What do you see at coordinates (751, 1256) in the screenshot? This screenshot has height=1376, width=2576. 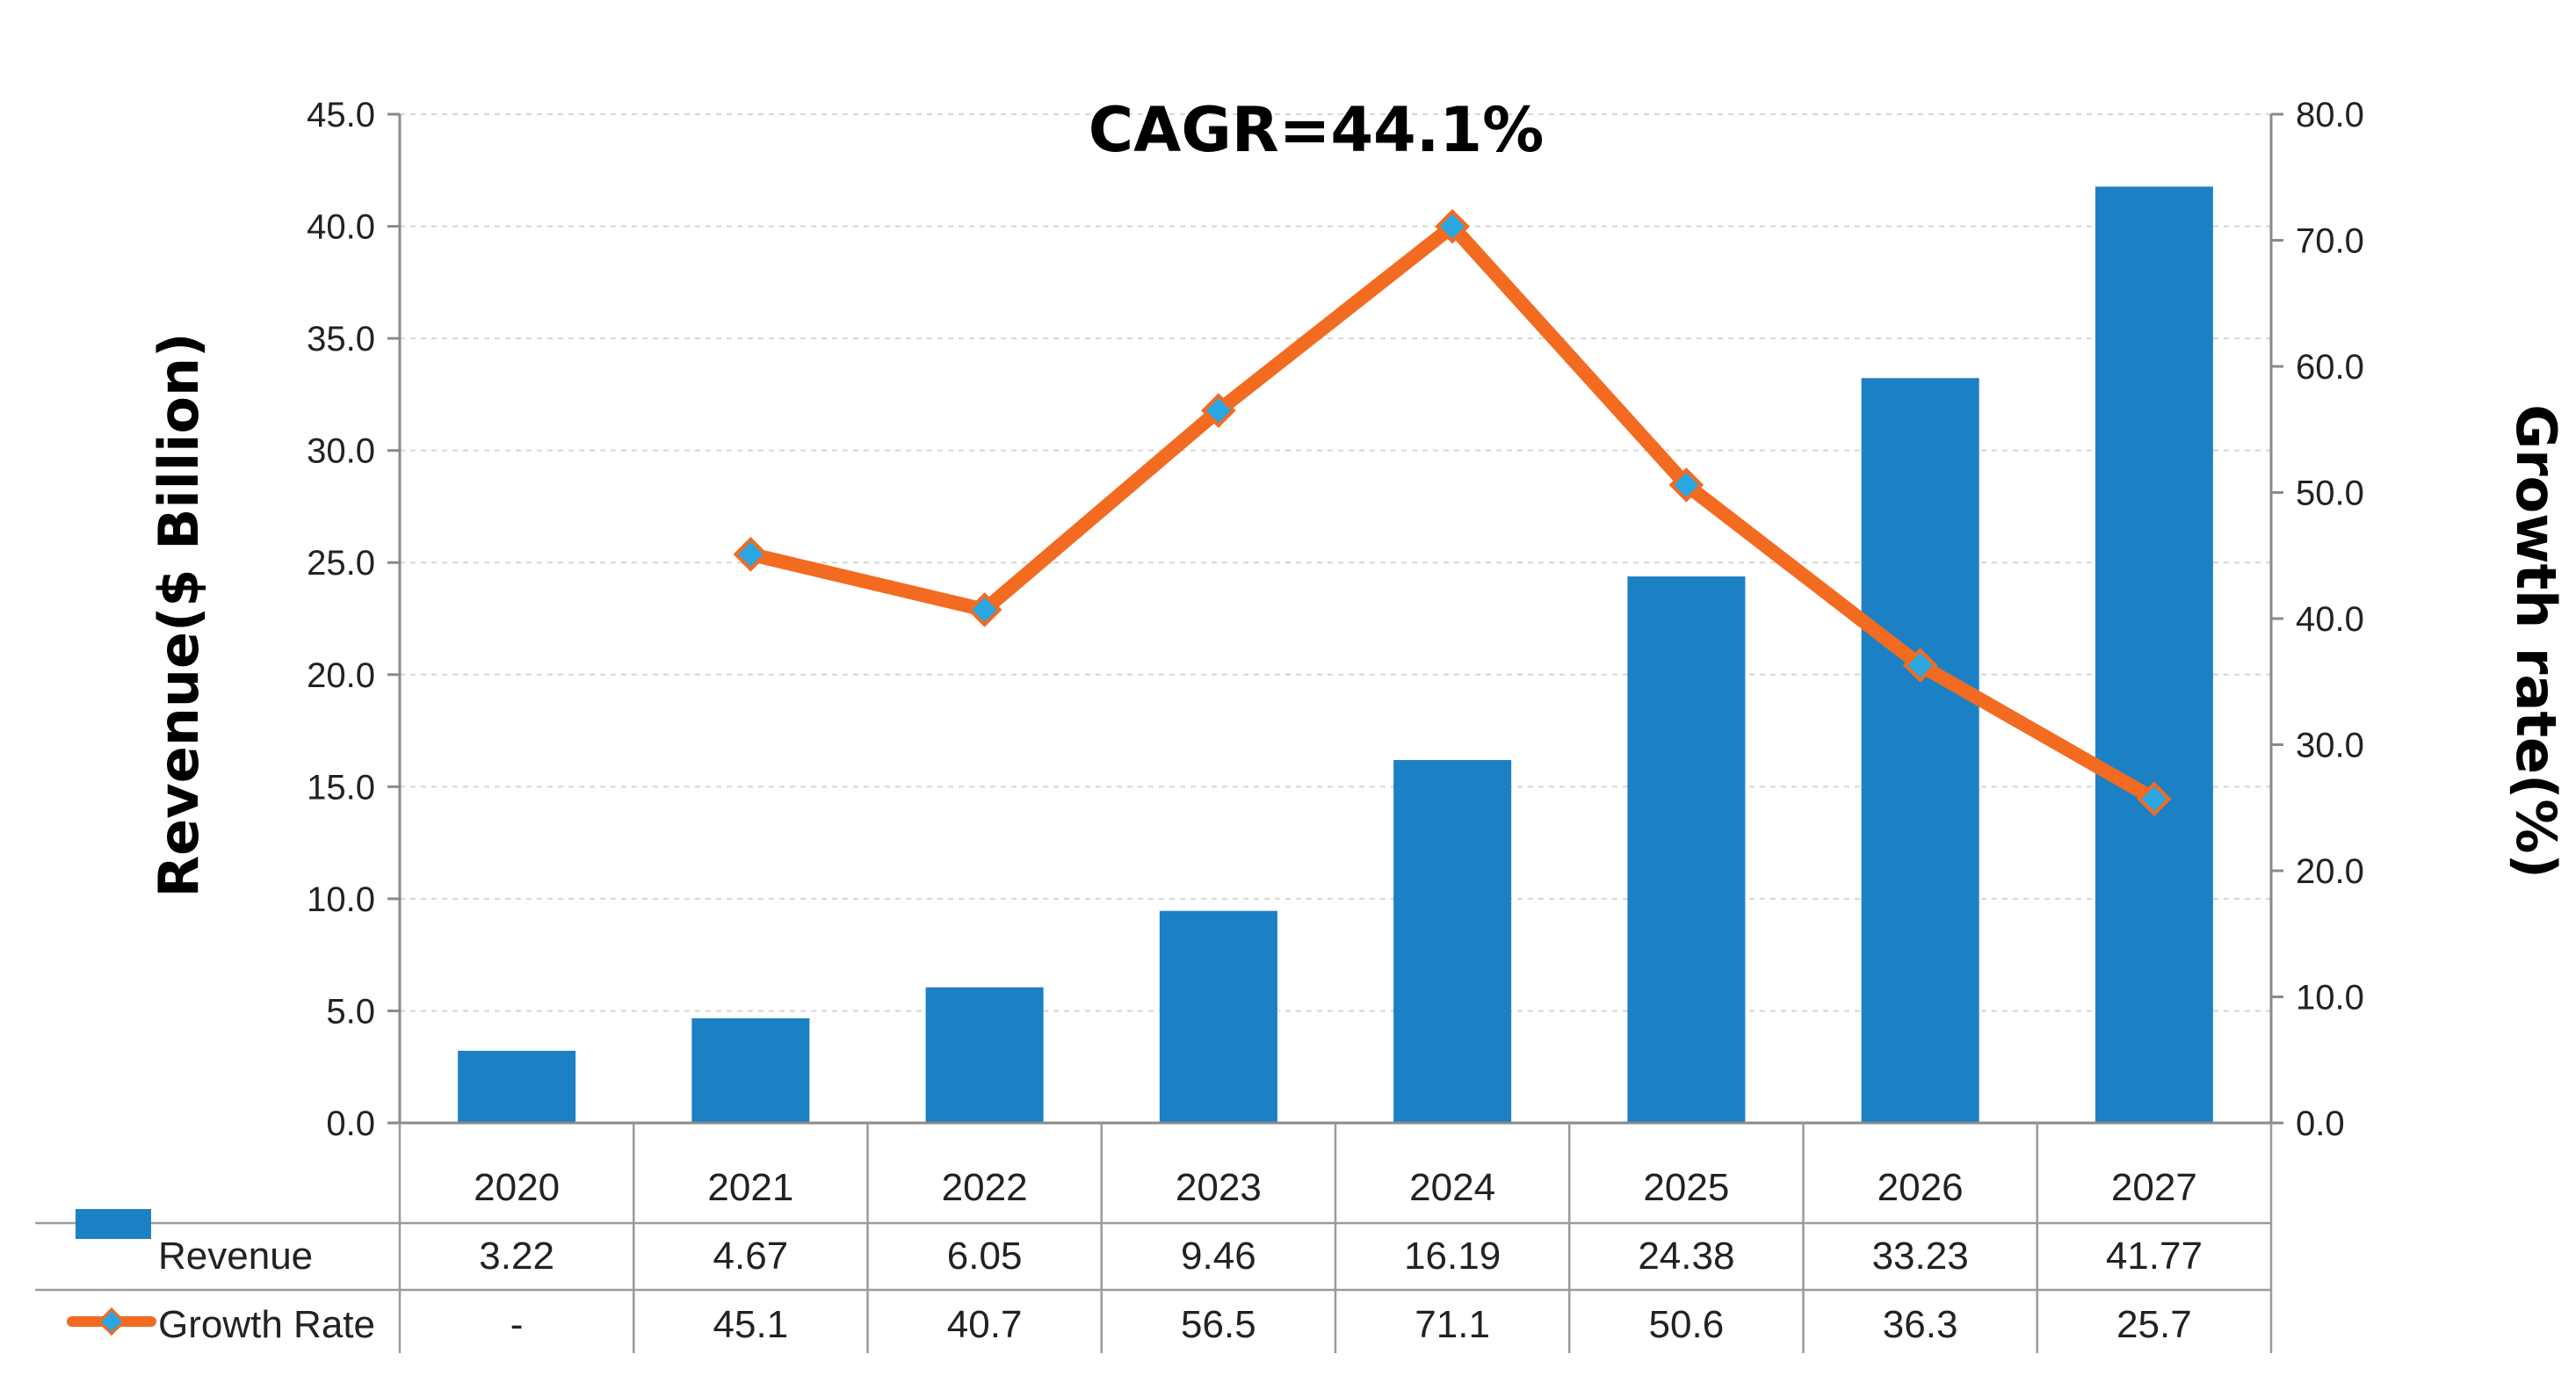 I see `revenue-value-2021: 4.67` at bounding box center [751, 1256].